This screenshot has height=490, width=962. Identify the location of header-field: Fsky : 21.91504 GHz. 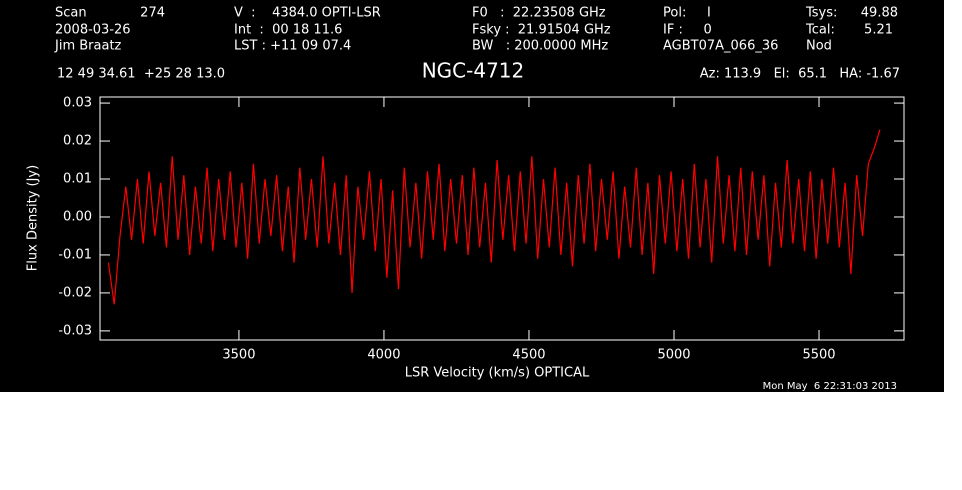
(541, 30).